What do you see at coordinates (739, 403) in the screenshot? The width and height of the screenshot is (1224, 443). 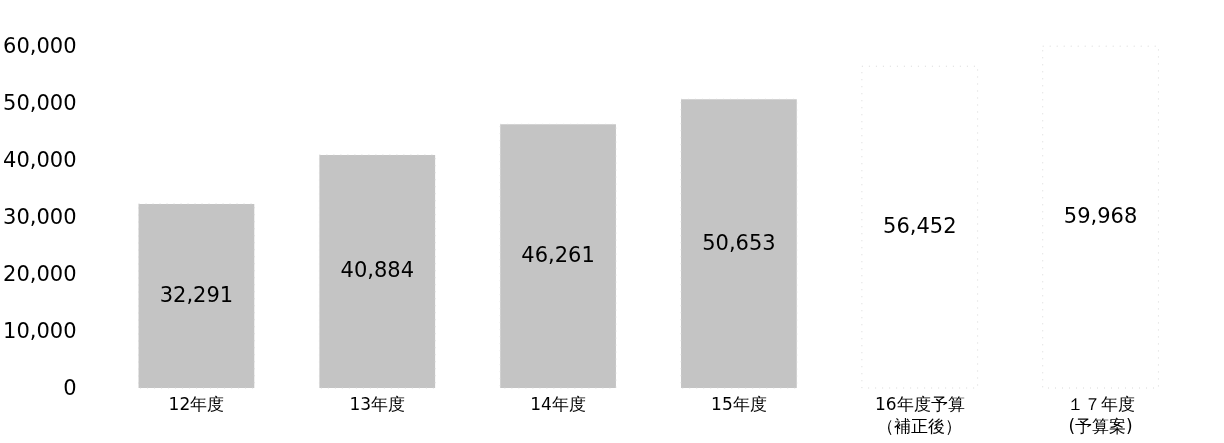 I see `x-tick-label: 15年度` at bounding box center [739, 403].